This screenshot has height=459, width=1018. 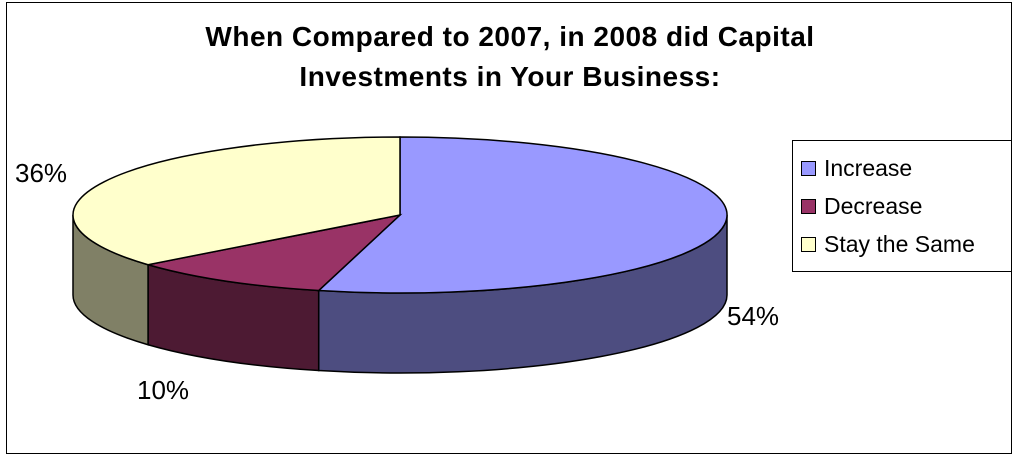 What do you see at coordinates (899, 243) in the screenshot?
I see `legend-label-stay-the-same: Stay the Same` at bounding box center [899, 243].